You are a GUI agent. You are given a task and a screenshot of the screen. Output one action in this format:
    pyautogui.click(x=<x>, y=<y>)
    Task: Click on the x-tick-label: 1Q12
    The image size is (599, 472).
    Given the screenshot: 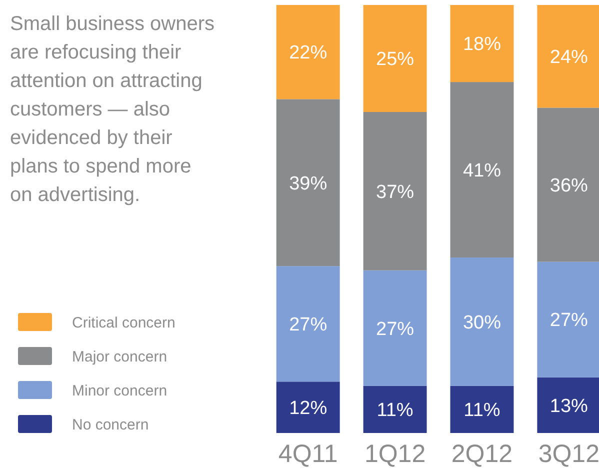 What is the action you would take?
    pyautogui.click(x=395, y=454)
    